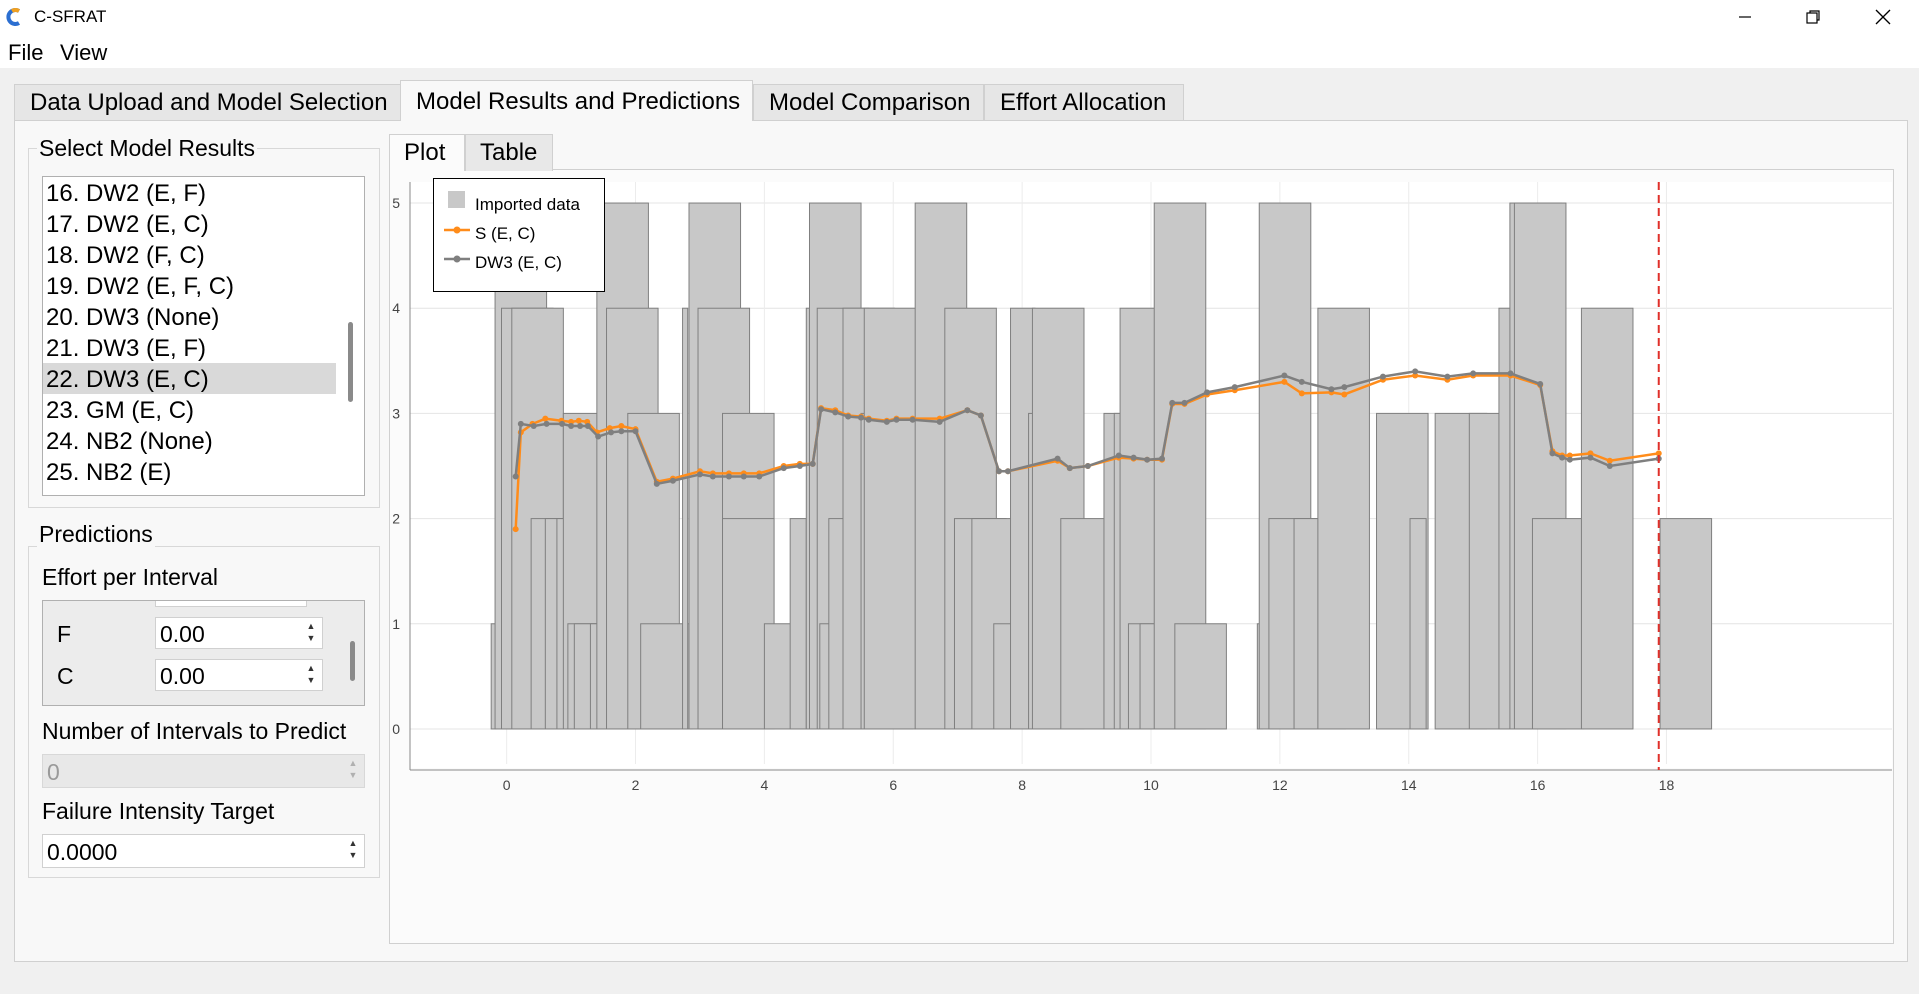  I want to click on predictions-title: Predictions, so click(96, 534).